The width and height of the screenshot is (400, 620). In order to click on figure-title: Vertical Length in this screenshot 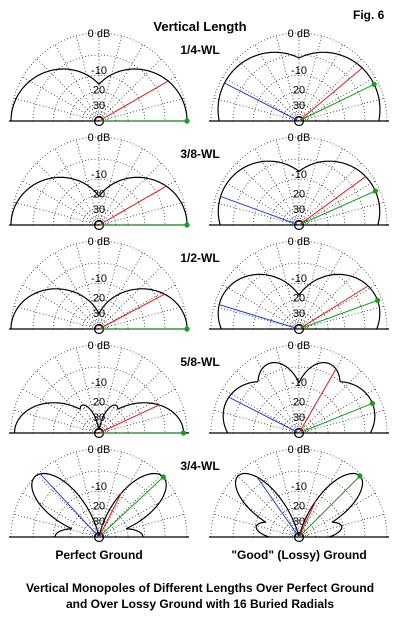, I will do `click(199, 26)`.